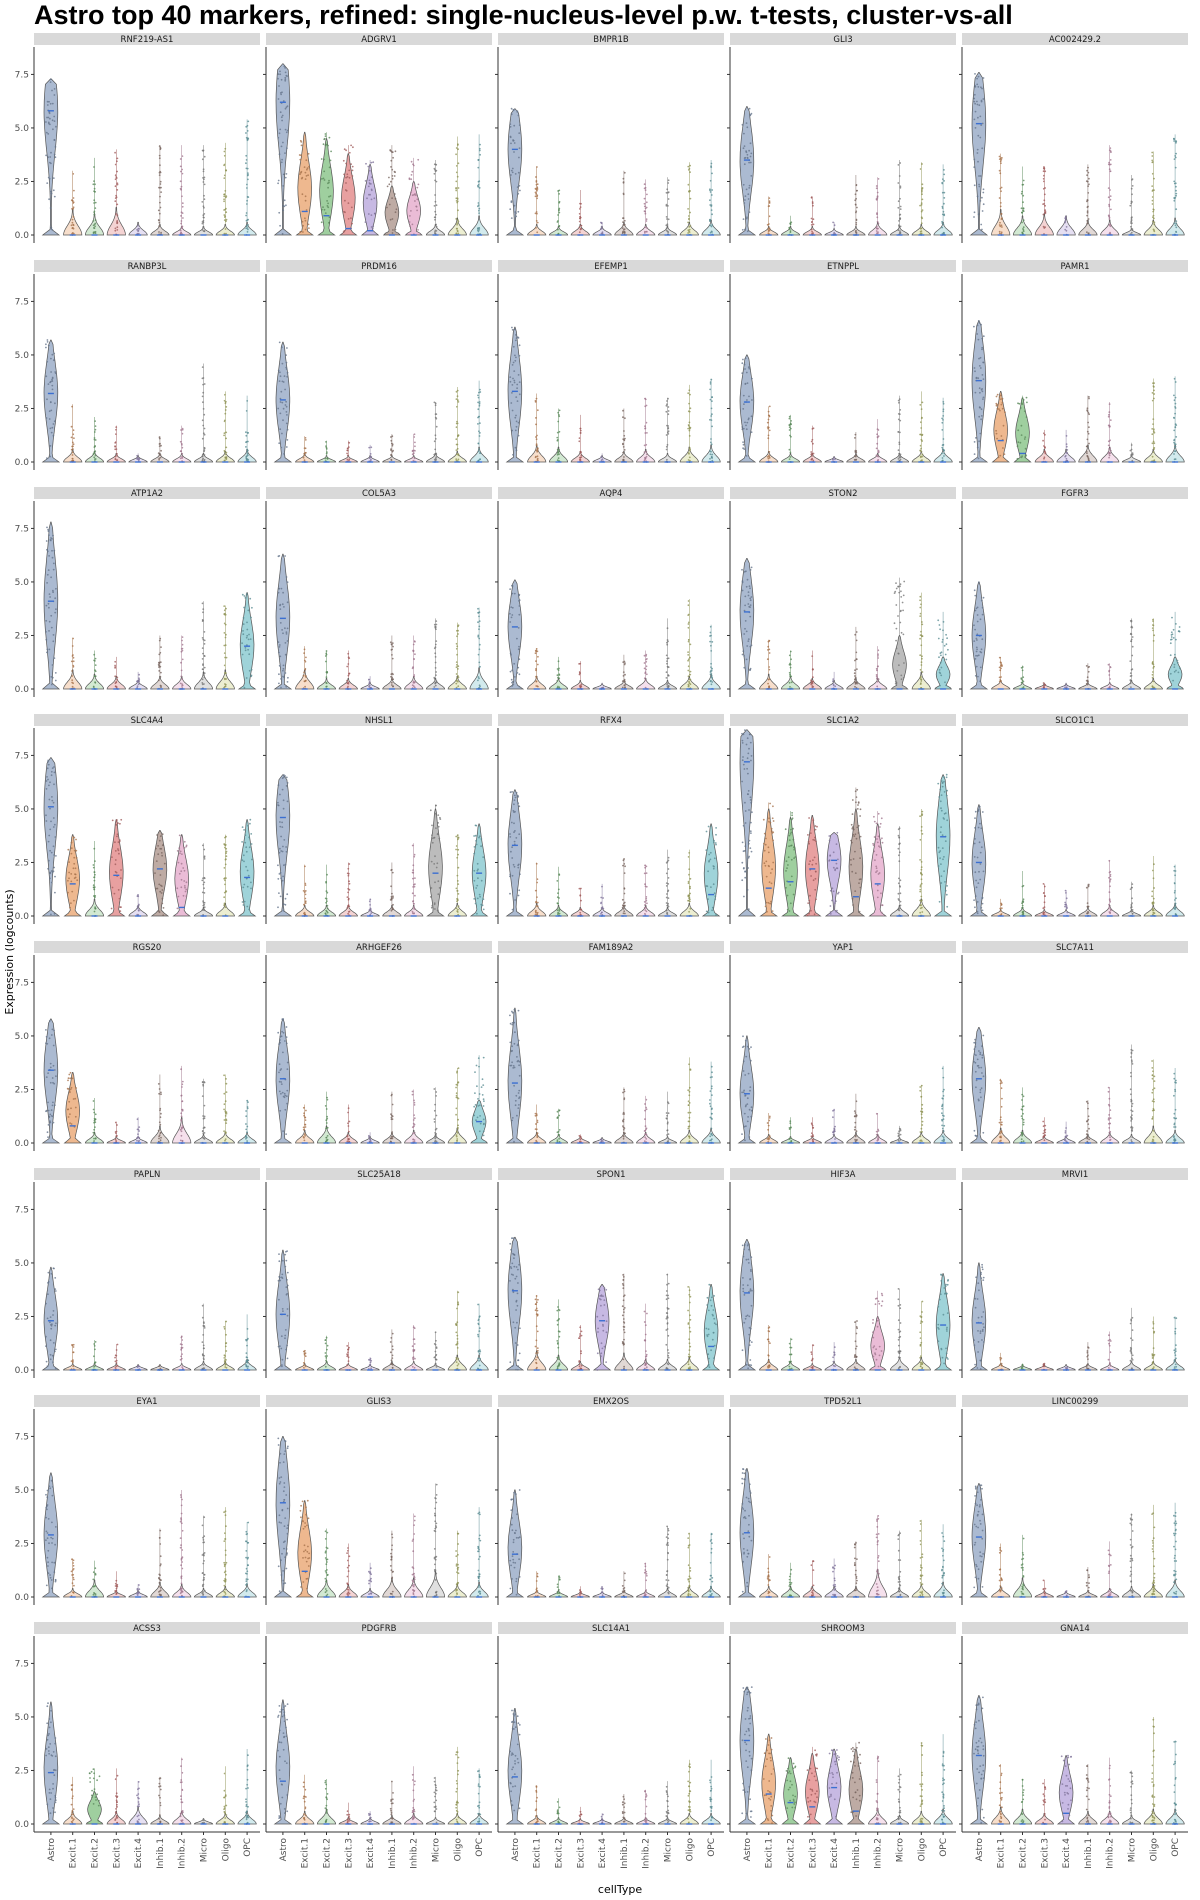 The image size is (1200, 1900). What do you see at coordinates (147, 494) in the screenshot?
I see `facet-strip-label: ATP1A2` at bounding box center [147, 494].